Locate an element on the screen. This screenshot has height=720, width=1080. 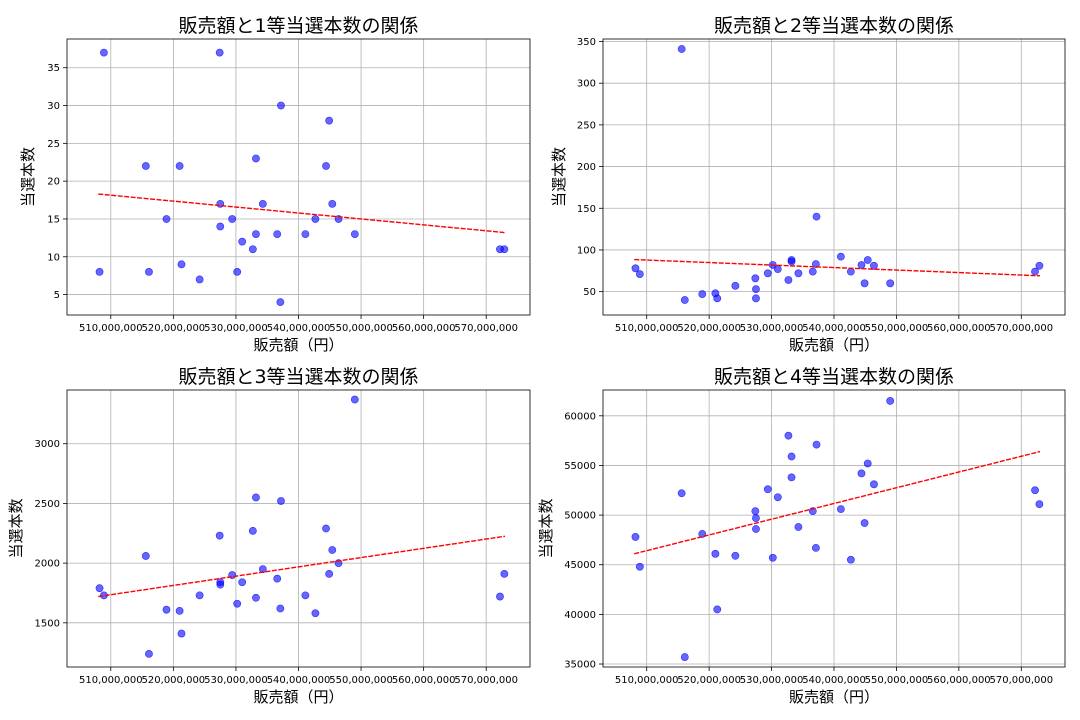
y-tick-label: 40000 is located at coordinates (580, 615).